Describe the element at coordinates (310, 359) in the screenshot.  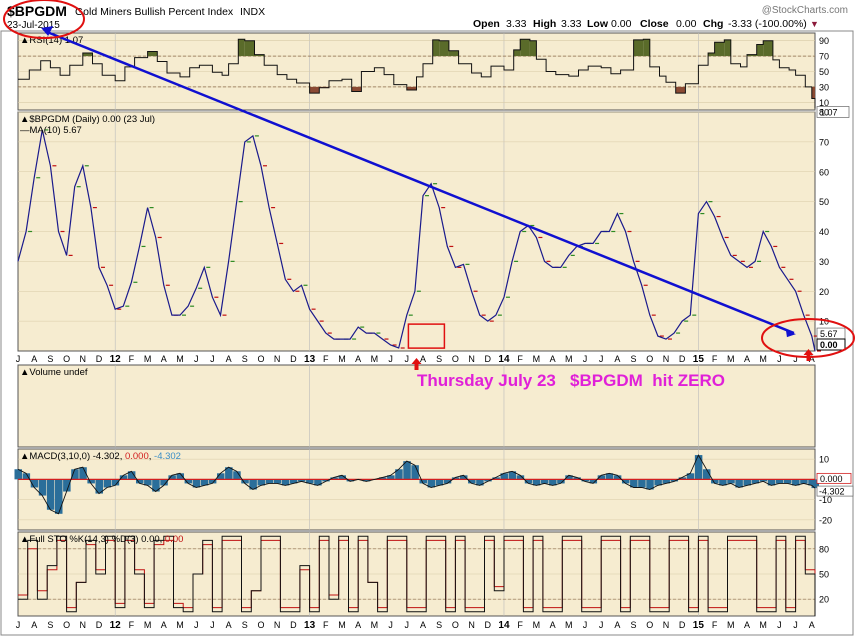
I see `x-tick-label: 13` at that location.